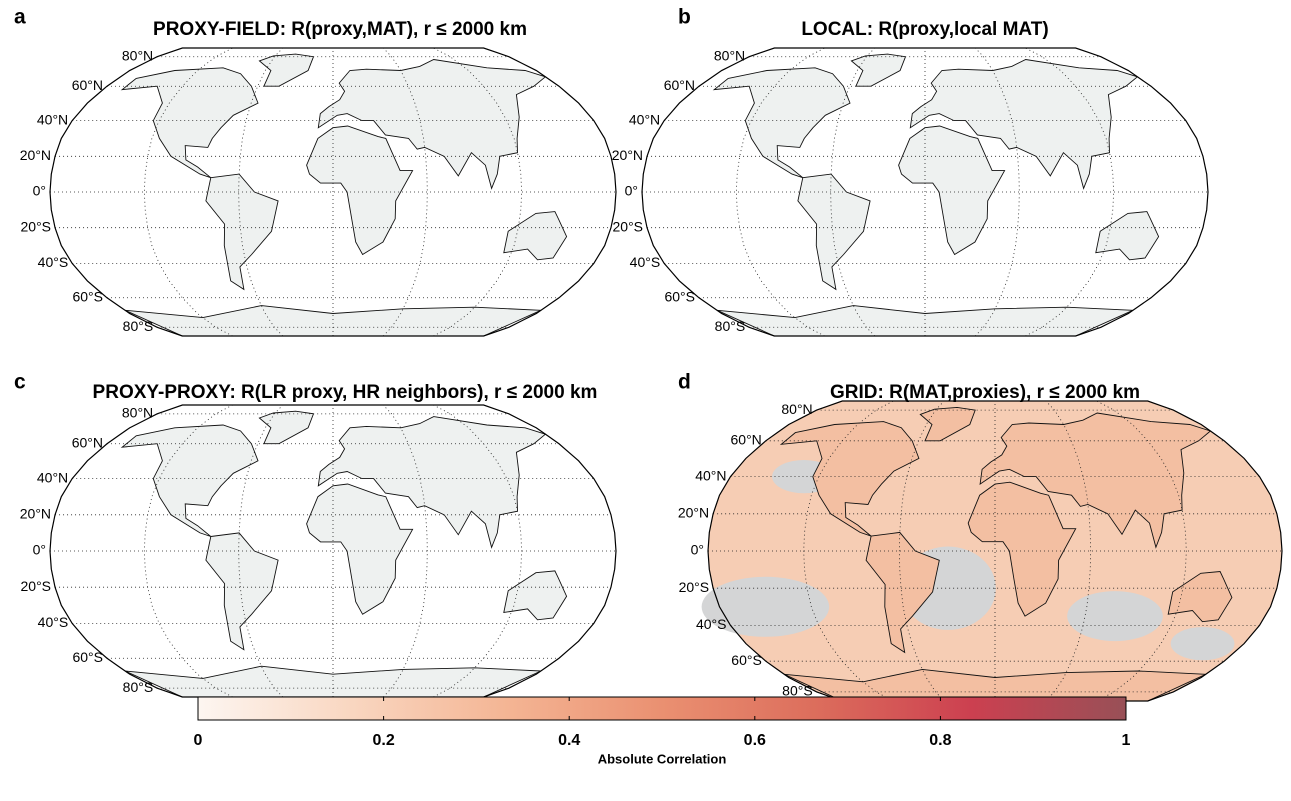 Image resolution: width=1291 pixels, height=801 pixels. Describe the element at coordinates (662, 758) in the screenshot. I see `colorbar-label: Absolute Correlation` at that location.